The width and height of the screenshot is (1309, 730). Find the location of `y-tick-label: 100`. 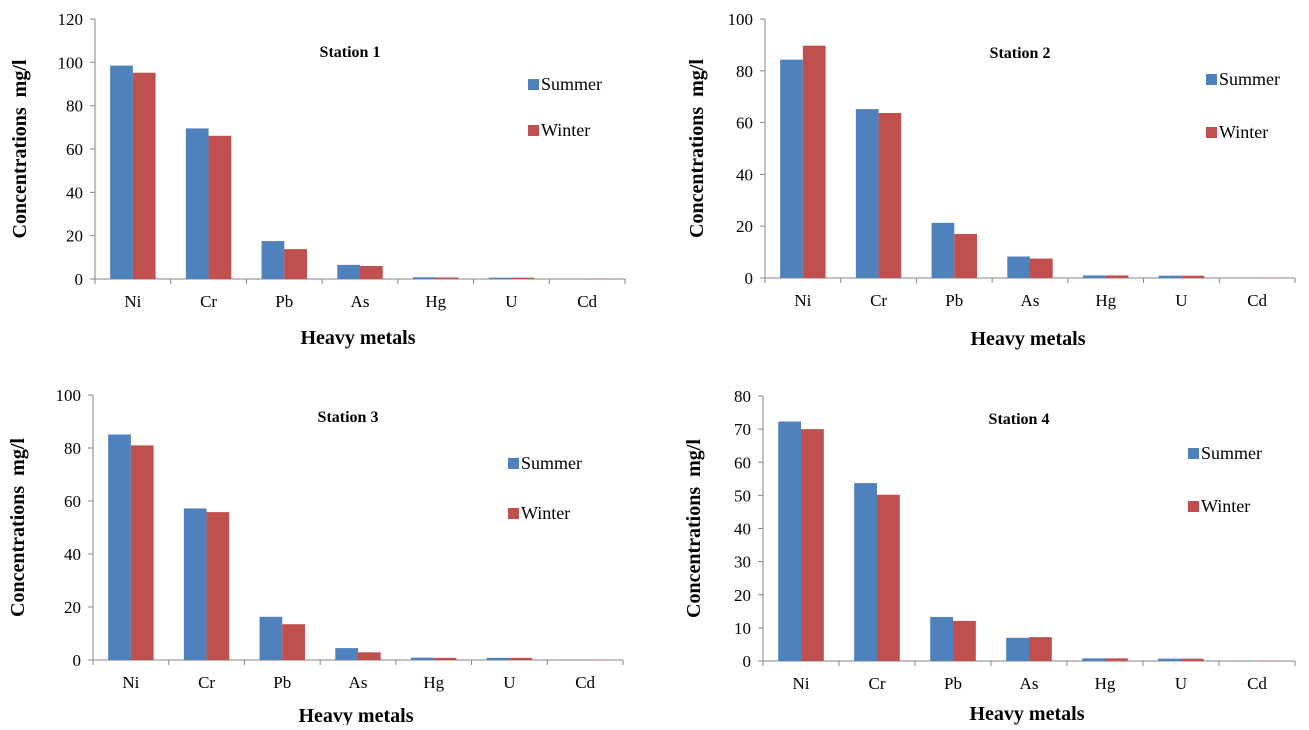

y-tick-label: 100 is located at coordinates (69, 395).